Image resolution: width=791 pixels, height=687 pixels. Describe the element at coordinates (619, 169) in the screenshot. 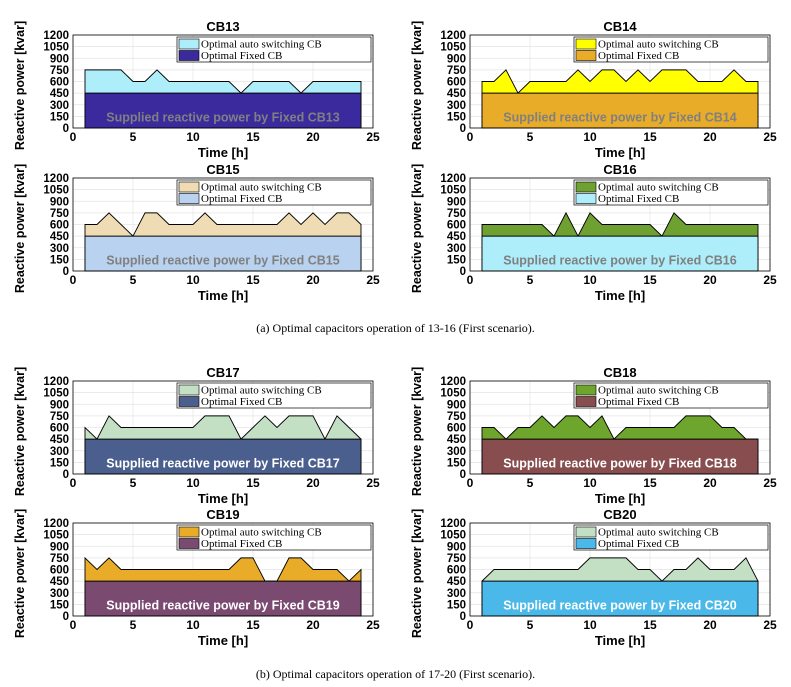

I see `chart-title: CB16` at that location.